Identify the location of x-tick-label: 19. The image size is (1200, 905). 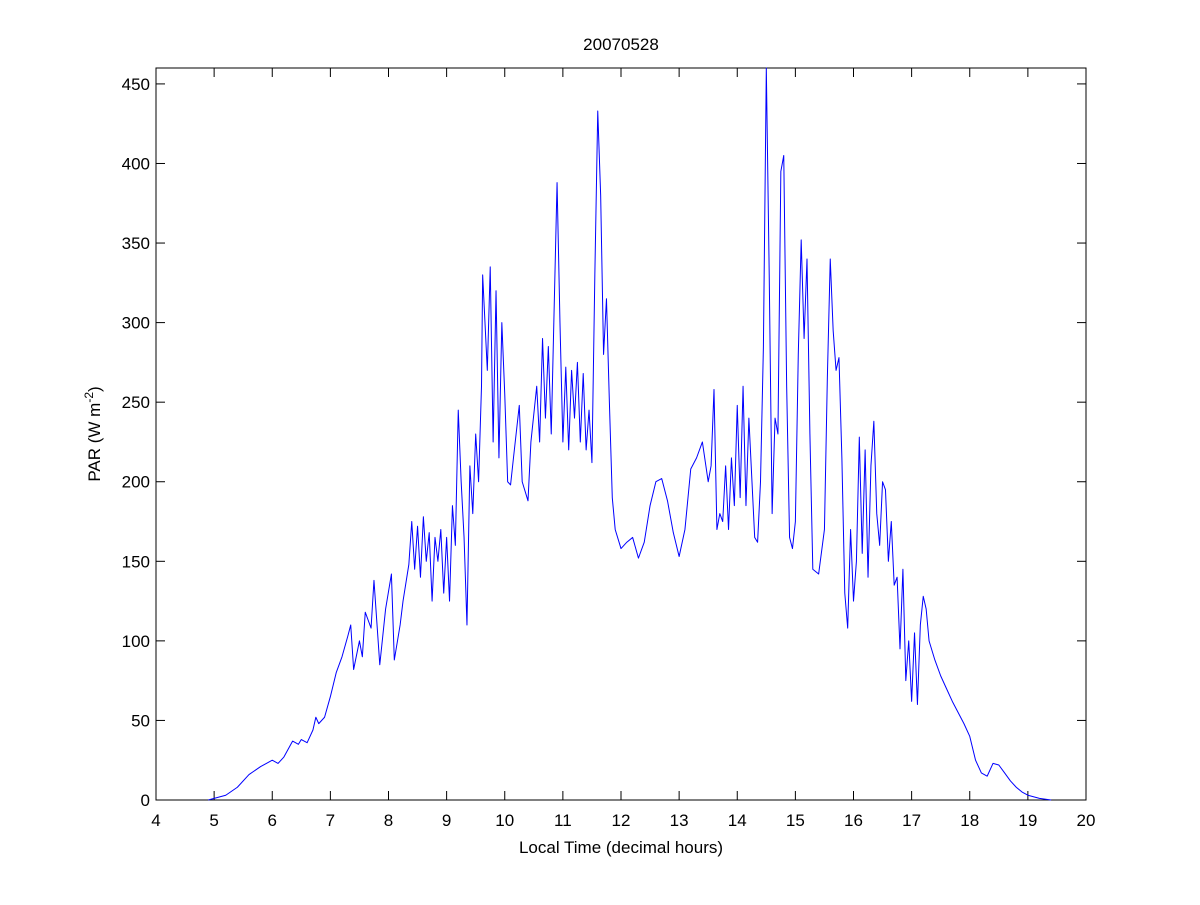
(1027, 820).